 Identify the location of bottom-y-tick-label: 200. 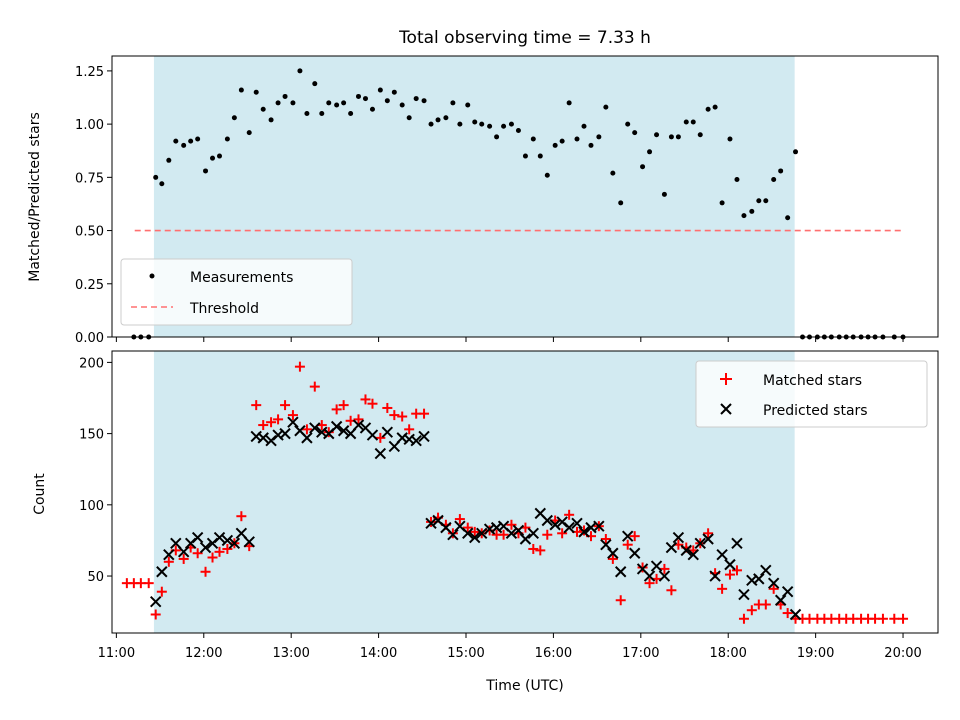
(91, 363).